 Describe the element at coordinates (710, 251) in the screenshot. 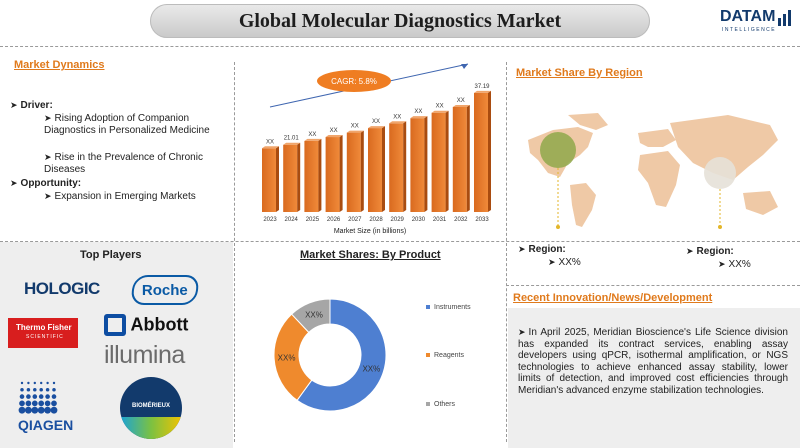

I see `region-right-label: ➤ Region:` at that location.